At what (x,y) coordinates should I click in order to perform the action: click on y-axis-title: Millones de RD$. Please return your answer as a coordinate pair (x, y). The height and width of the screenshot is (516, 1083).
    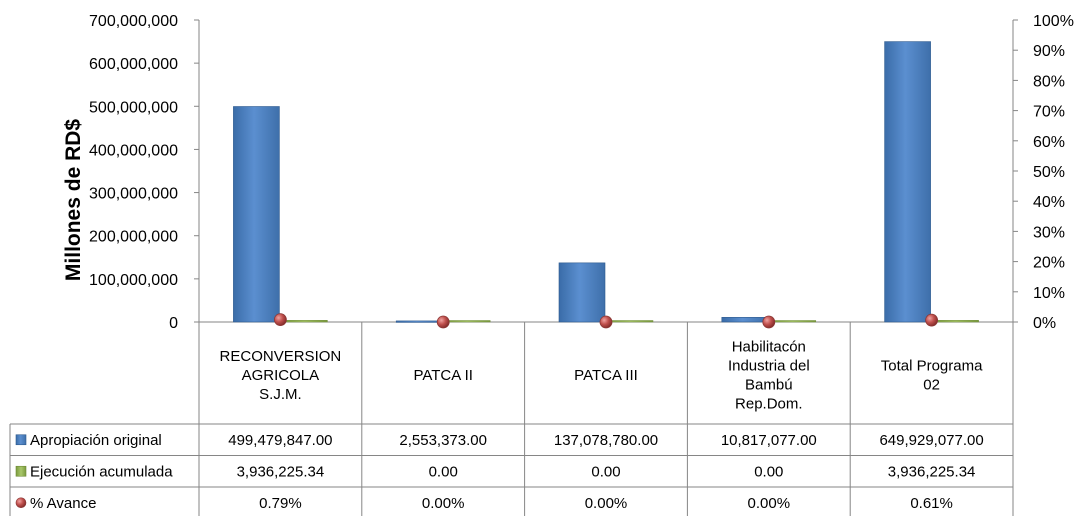
    Looking at the image, I should click on (73, 200).